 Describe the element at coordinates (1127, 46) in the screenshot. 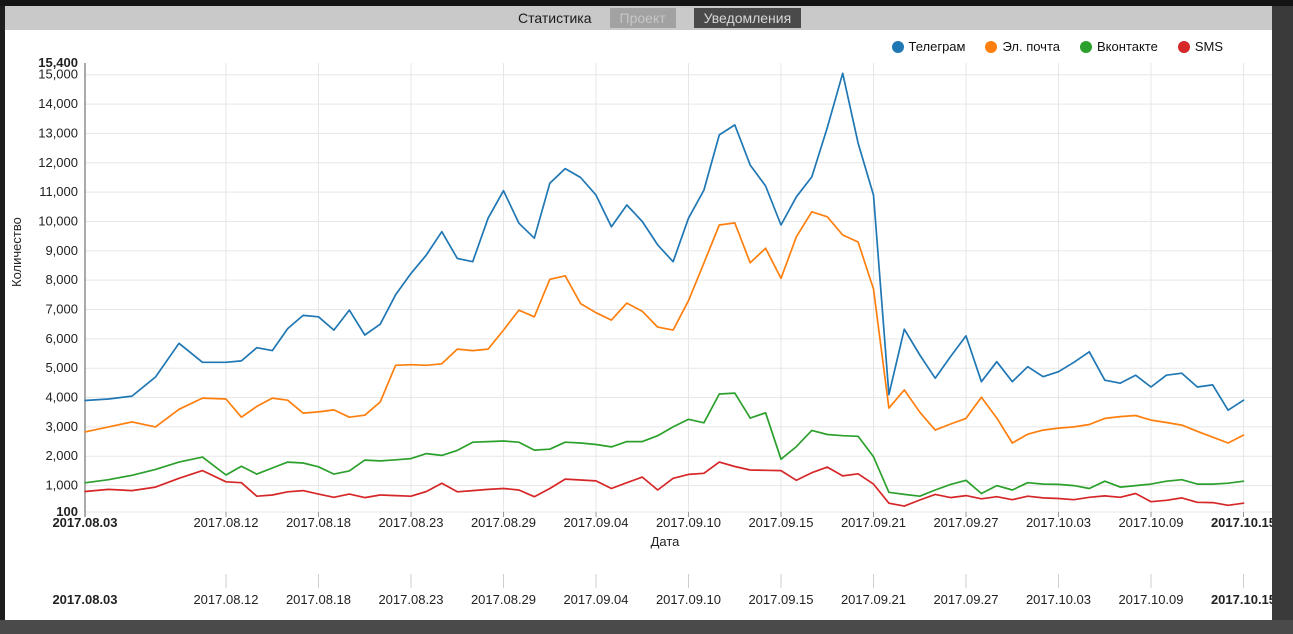

I see `legend-label: Вконтакте` at that location.